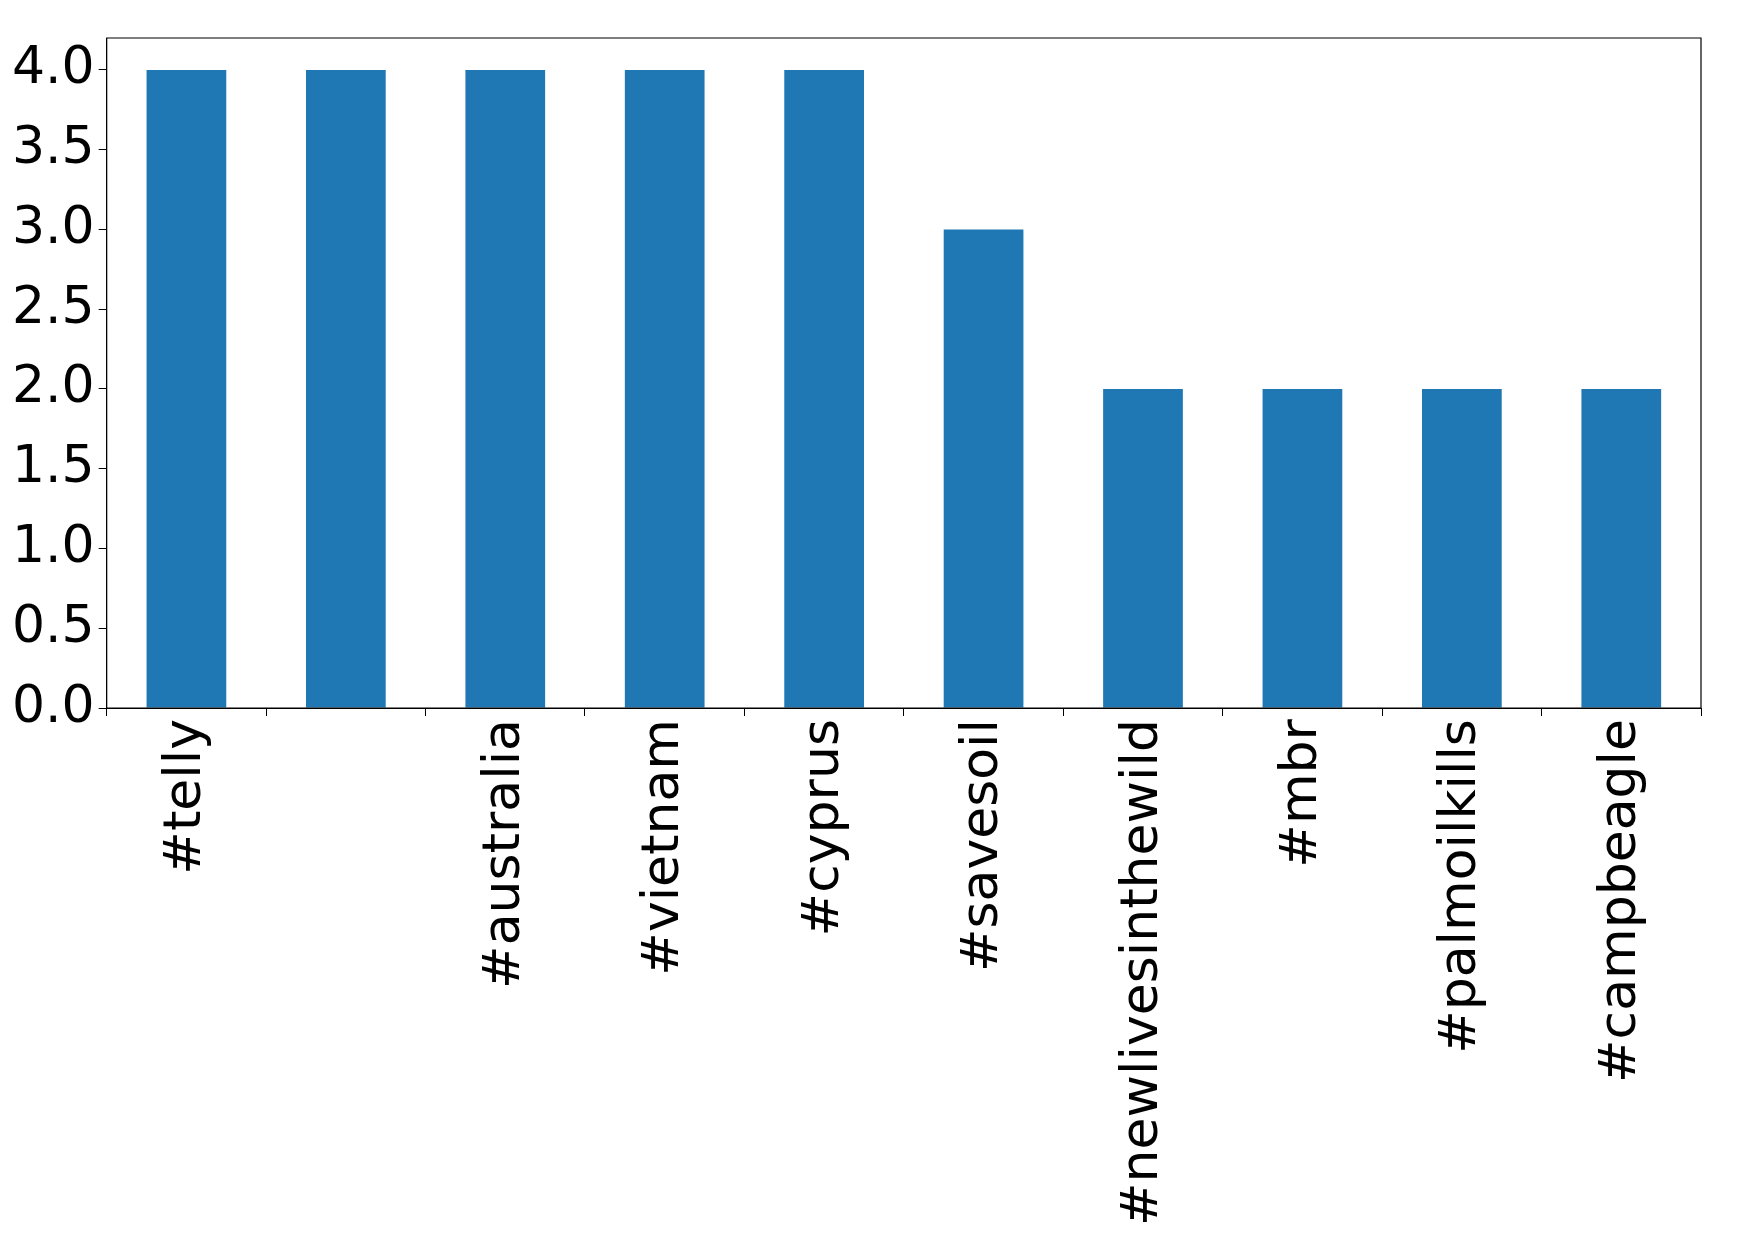 The width and height of the screenshot is (1739, 1237). What do you see at coordinates (53, 544) in the screenshot?
I see `y-tick-label: 1.0` at bounding box center [53, 544].